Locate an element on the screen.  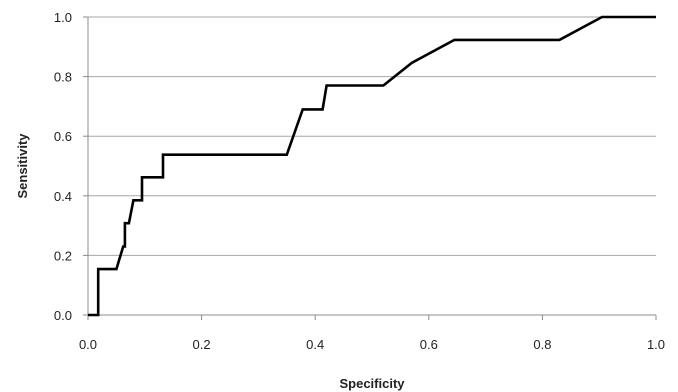
x-tick-label: 0.4 is located at coordinates (315, 344).